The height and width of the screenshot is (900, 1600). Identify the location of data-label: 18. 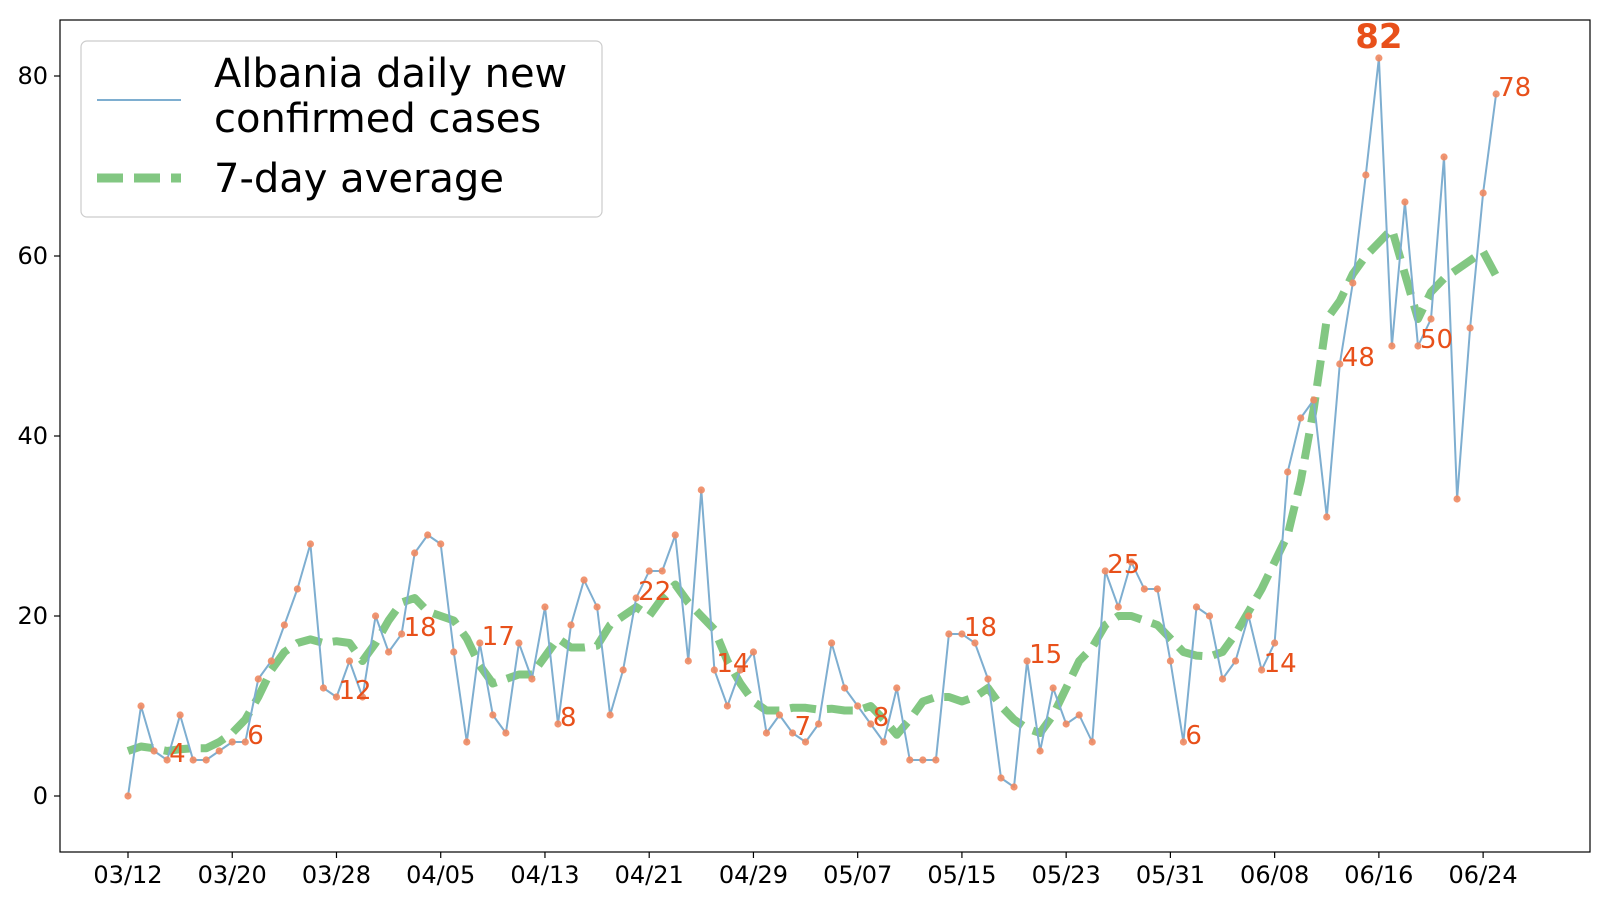
(420, 628).